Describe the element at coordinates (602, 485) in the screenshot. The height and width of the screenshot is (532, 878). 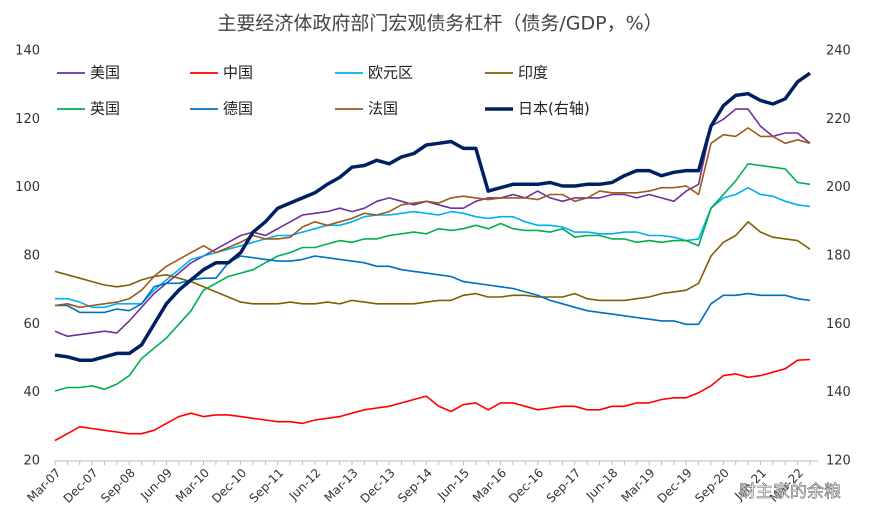
I see `x-tick-label: Jun-18` at that location.